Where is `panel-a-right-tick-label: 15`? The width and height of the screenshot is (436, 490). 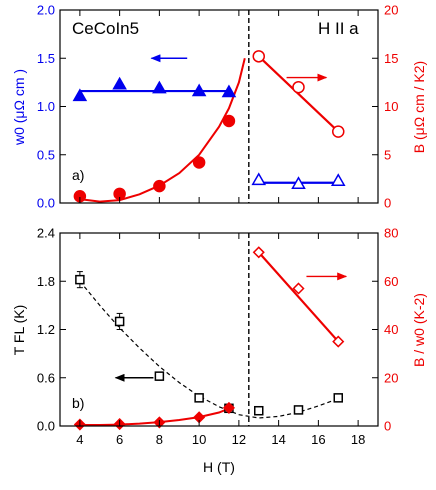 panel-a-right-tick-label: 15 is located at coordinates (391, 58).